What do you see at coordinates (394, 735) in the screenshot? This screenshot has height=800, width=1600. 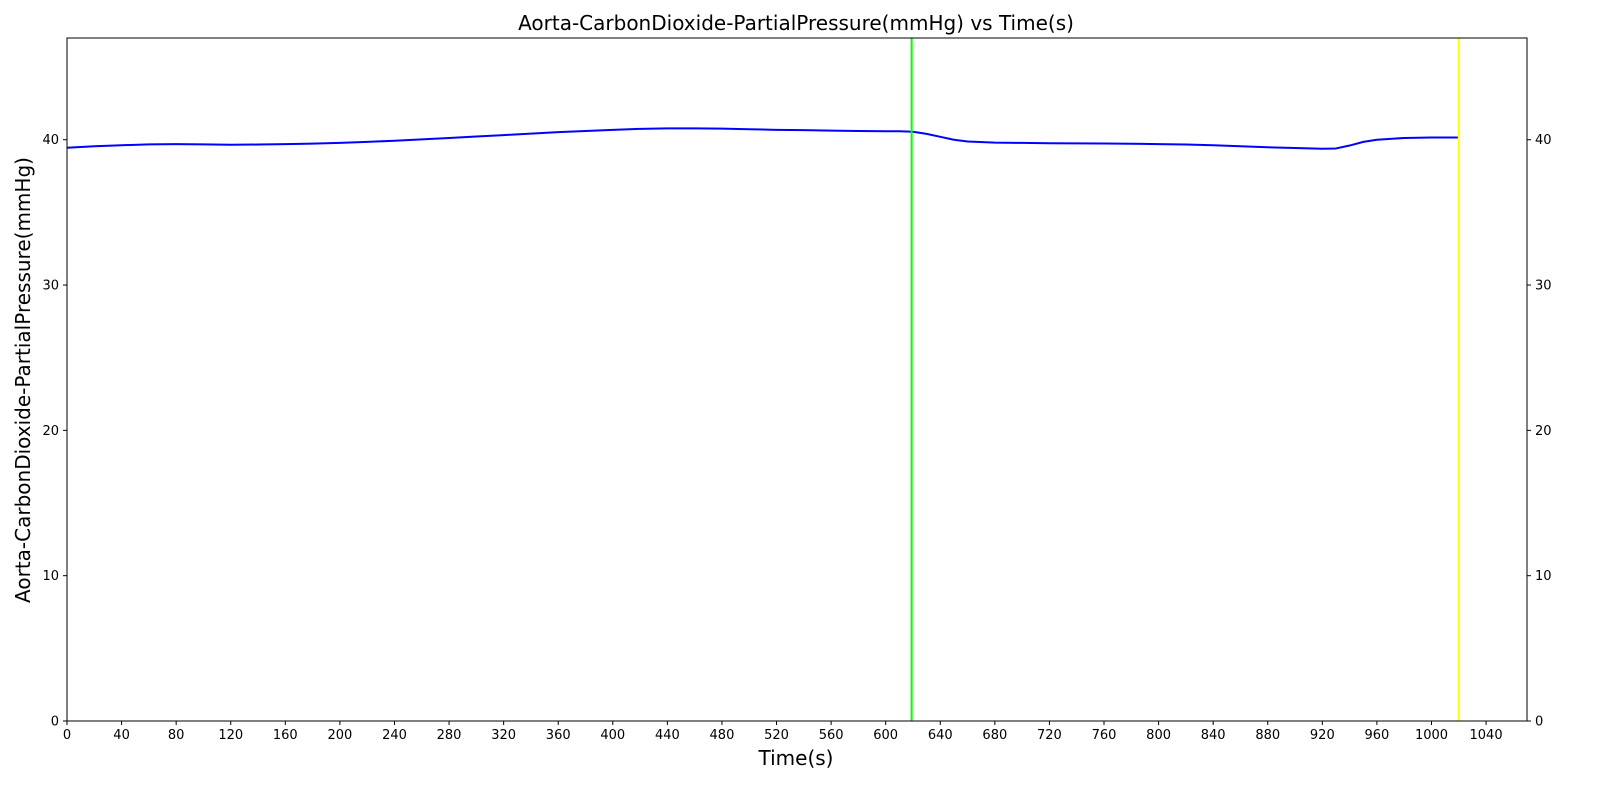 I see `x-tick-label: 240` at bounding box center [394, 735].